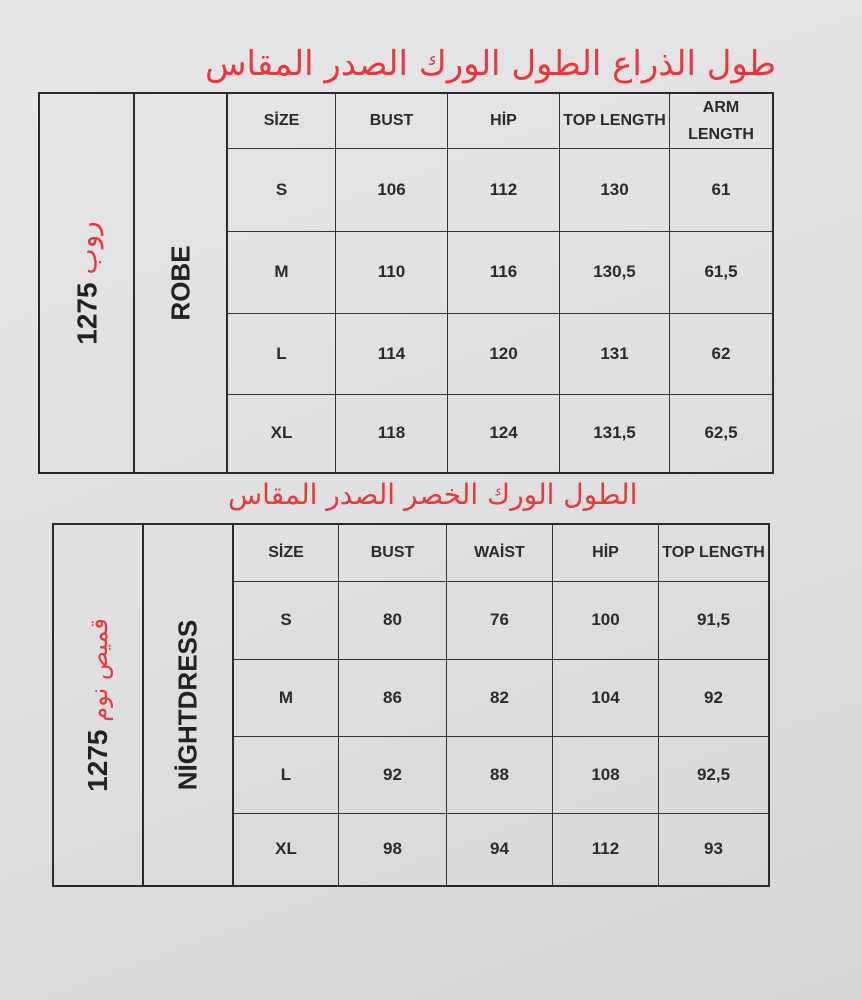  What do you see at coordinates (500, 849) in the screenshot?
I see `measurement-cell: 94` at bounding box center [500, 849].